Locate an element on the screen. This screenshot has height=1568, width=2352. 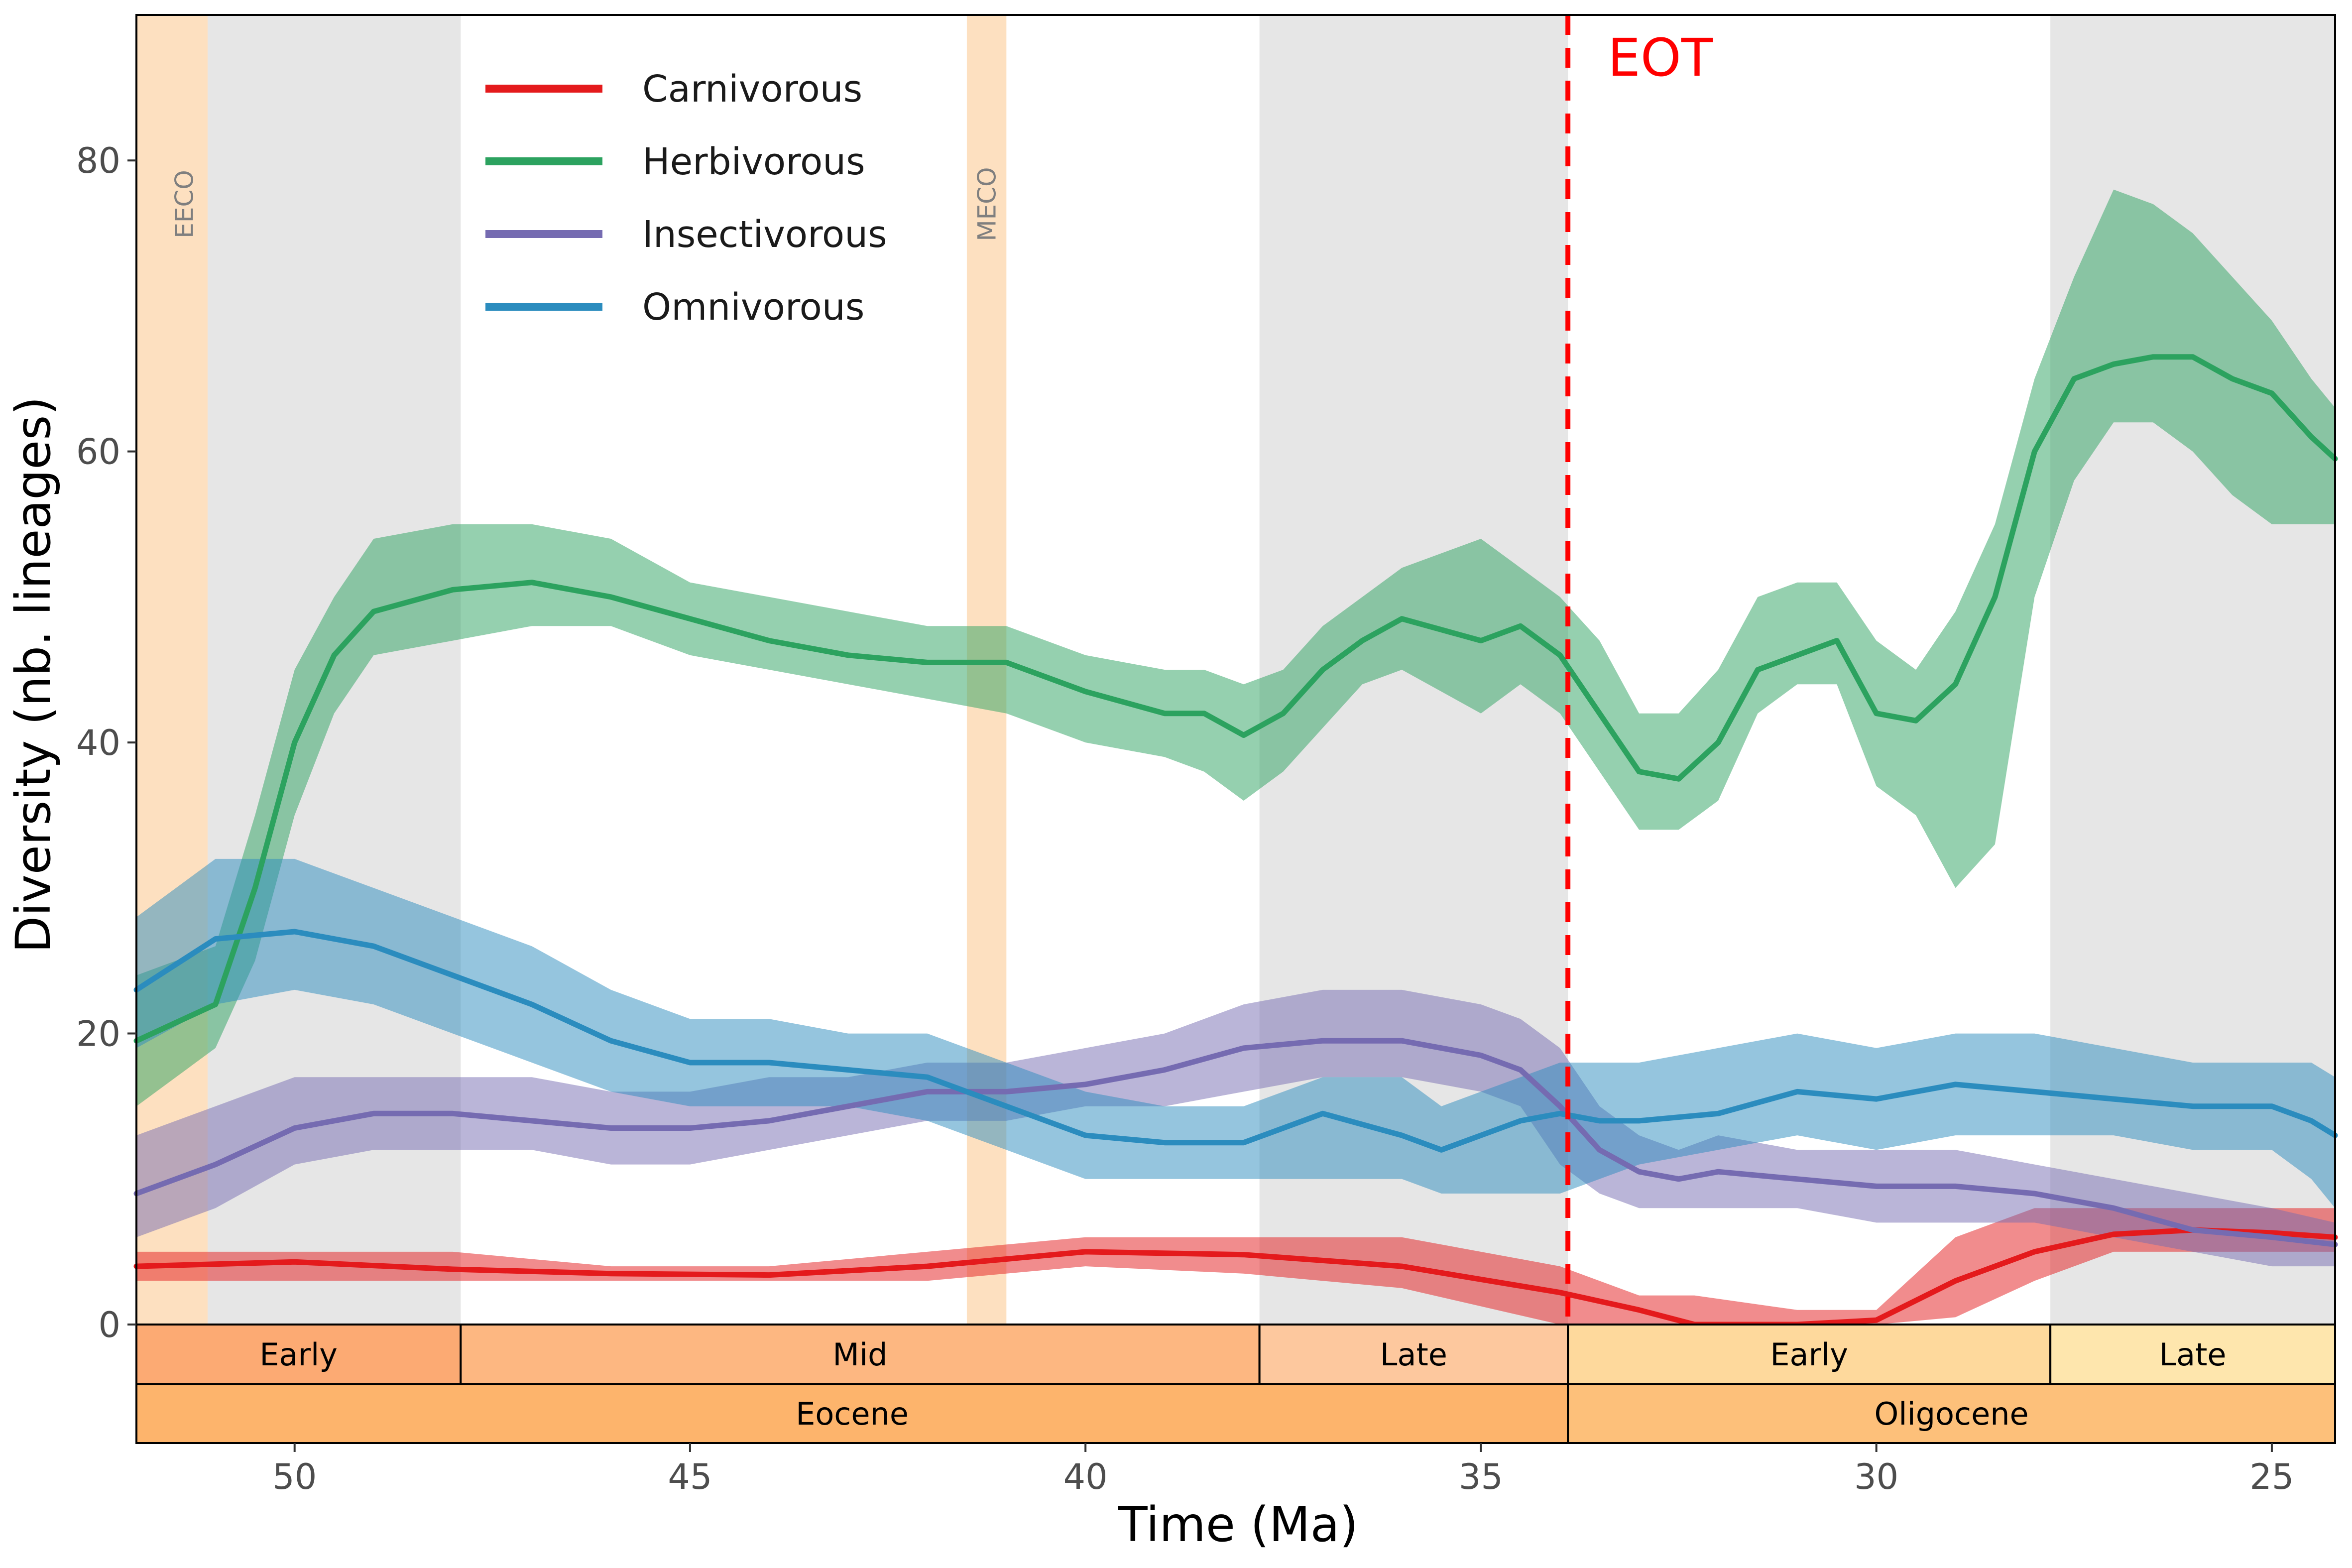
event-label-eeco: EECO is located at coordinates (184, 204).